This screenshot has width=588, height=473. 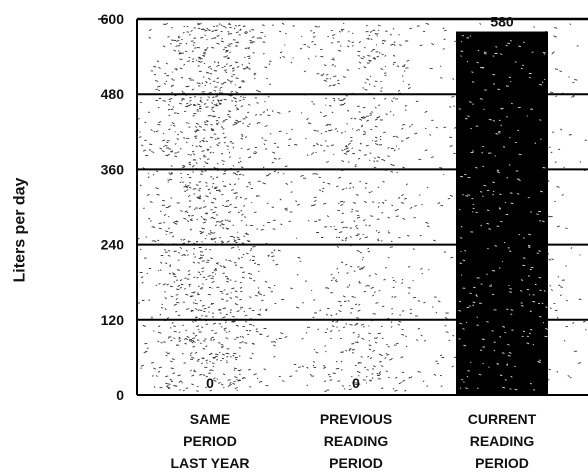 I want to click on x-category-label-1-0: PREVIOUS, so click(x=356, y=419).